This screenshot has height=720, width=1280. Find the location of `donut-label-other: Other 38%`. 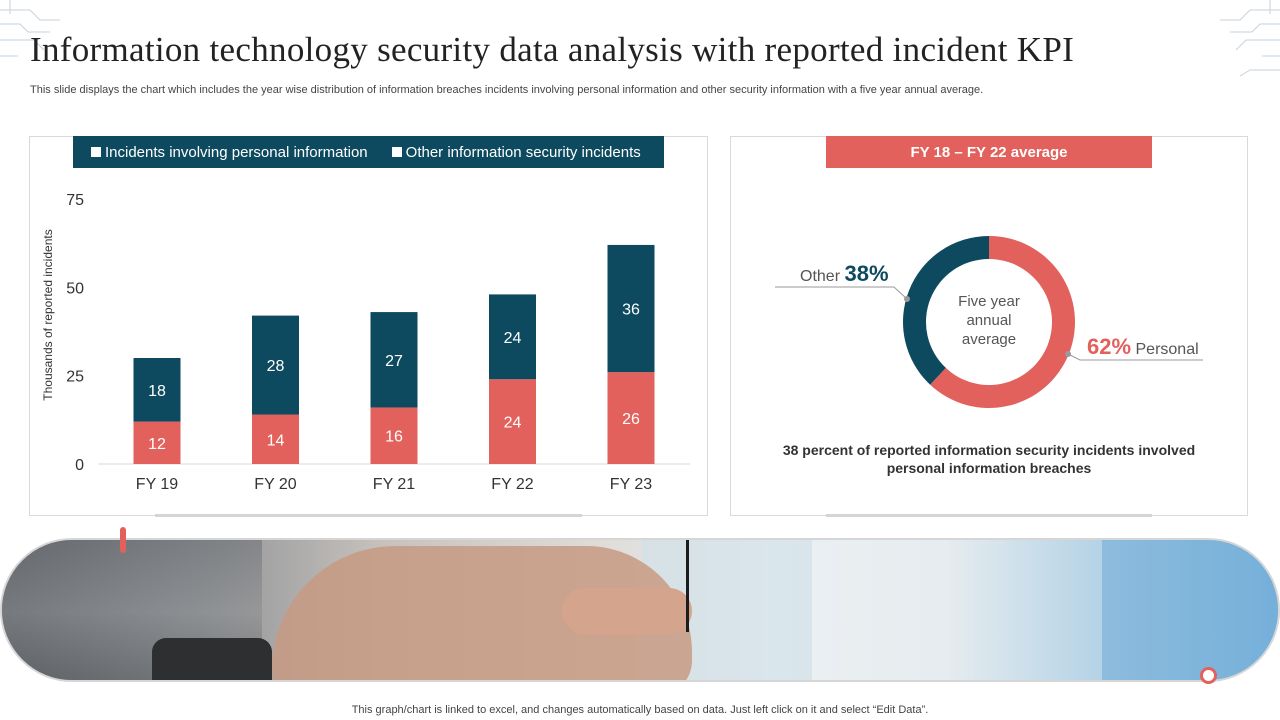

donut-label-other: Other 38% is located at coordinates (844, 274).